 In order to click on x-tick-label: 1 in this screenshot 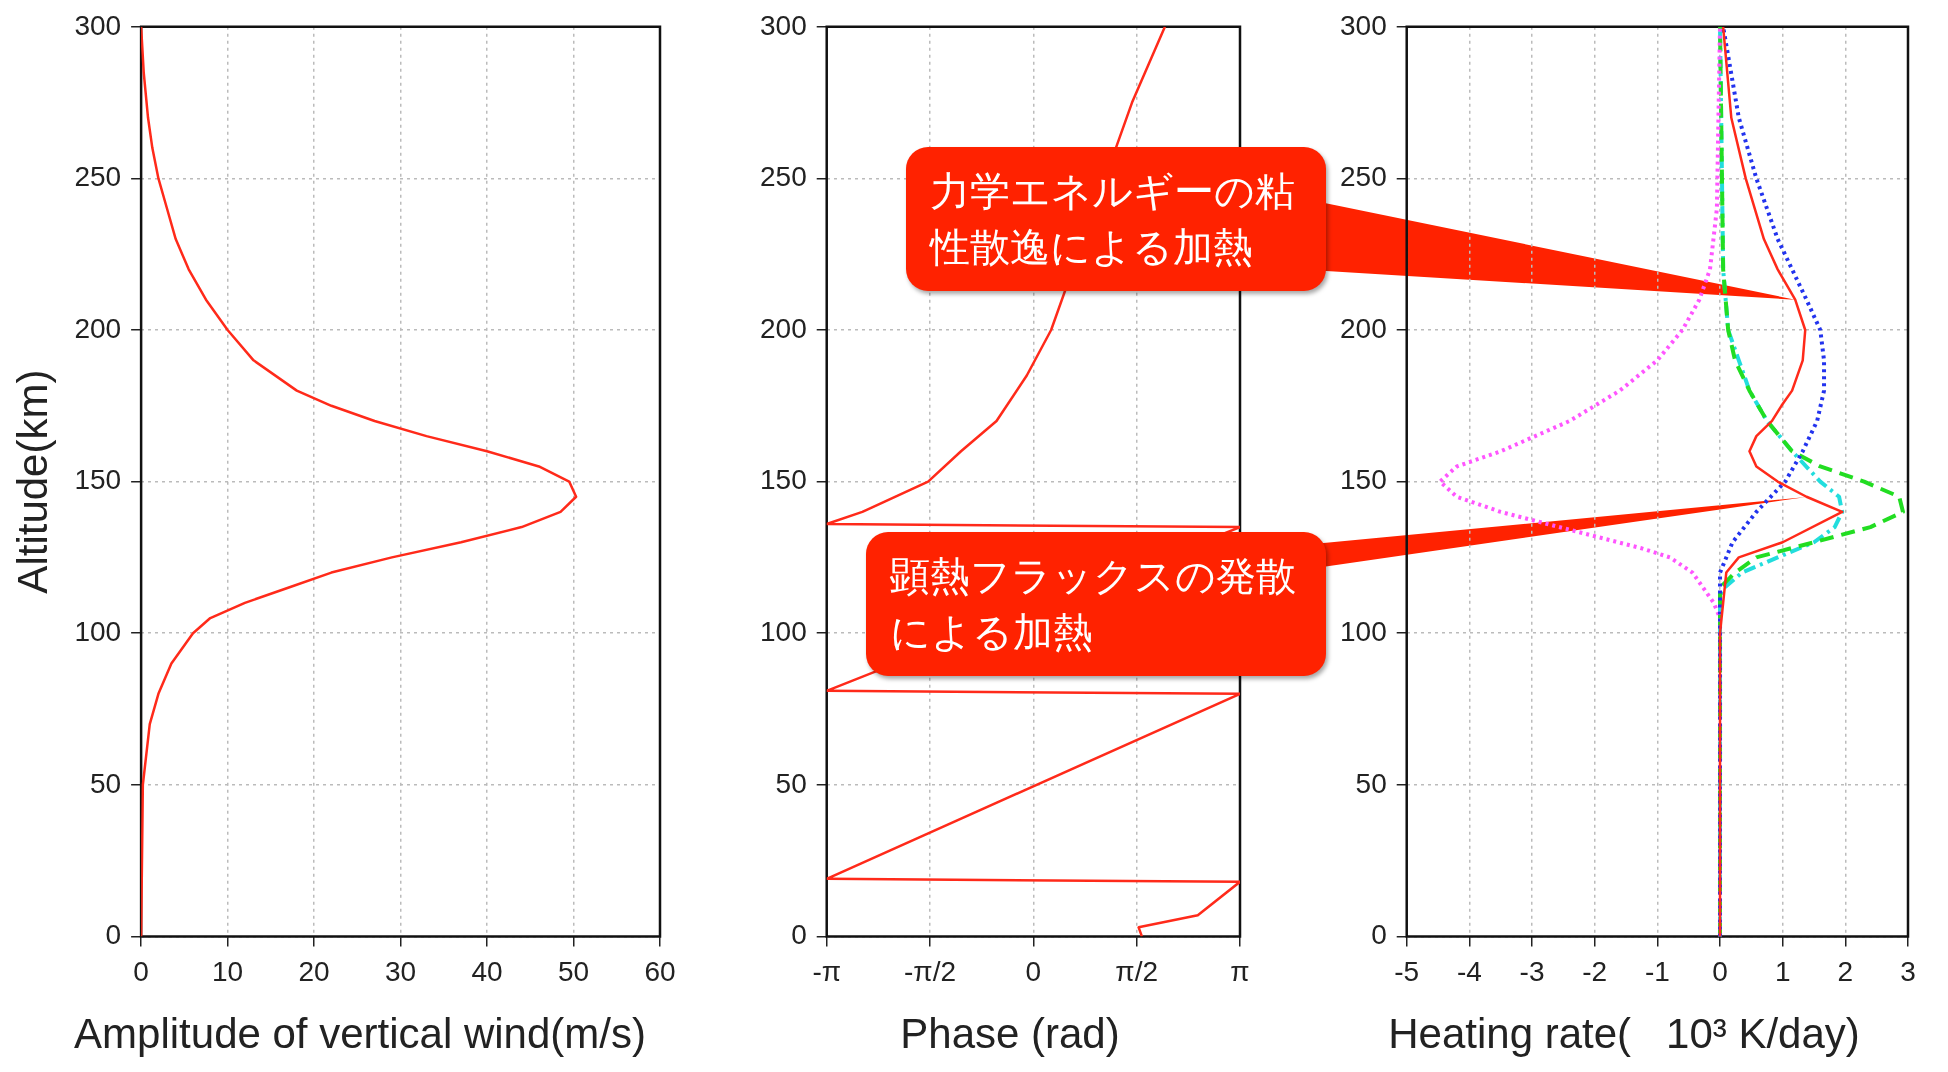, I will do `click(1782, 971)`.